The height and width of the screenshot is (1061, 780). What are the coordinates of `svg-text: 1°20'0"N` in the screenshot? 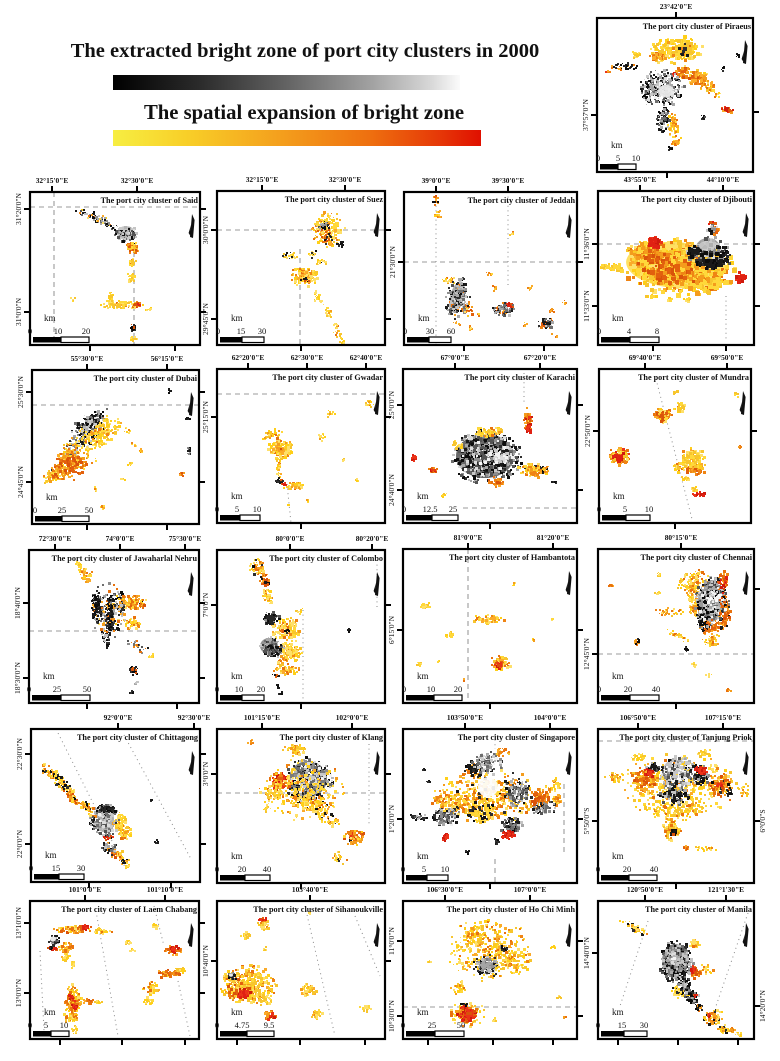 It's located at (391, 818).